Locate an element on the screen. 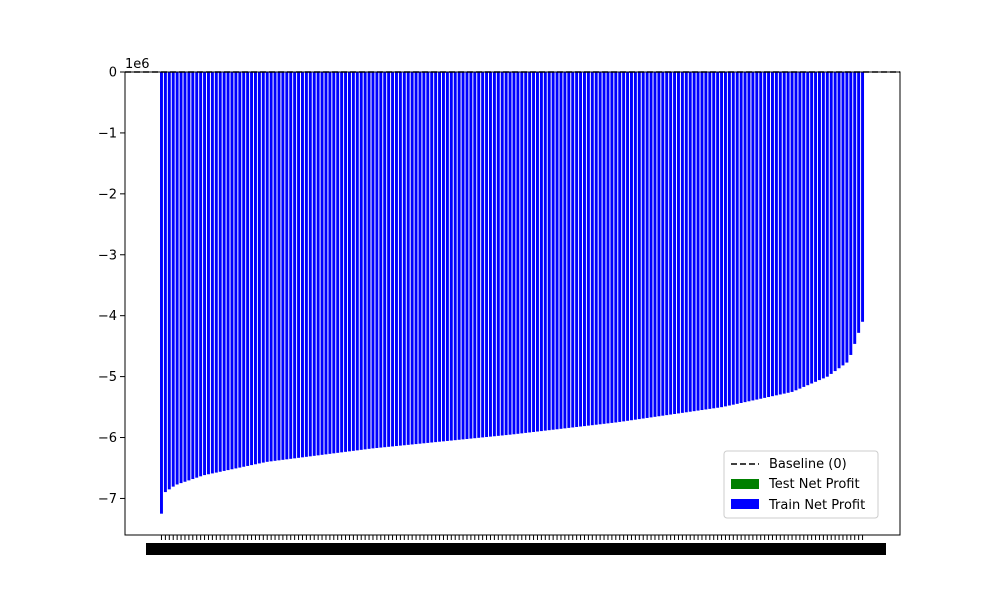  legend-baseline-label: Baseline (0) is located at coordinates (808, 464).